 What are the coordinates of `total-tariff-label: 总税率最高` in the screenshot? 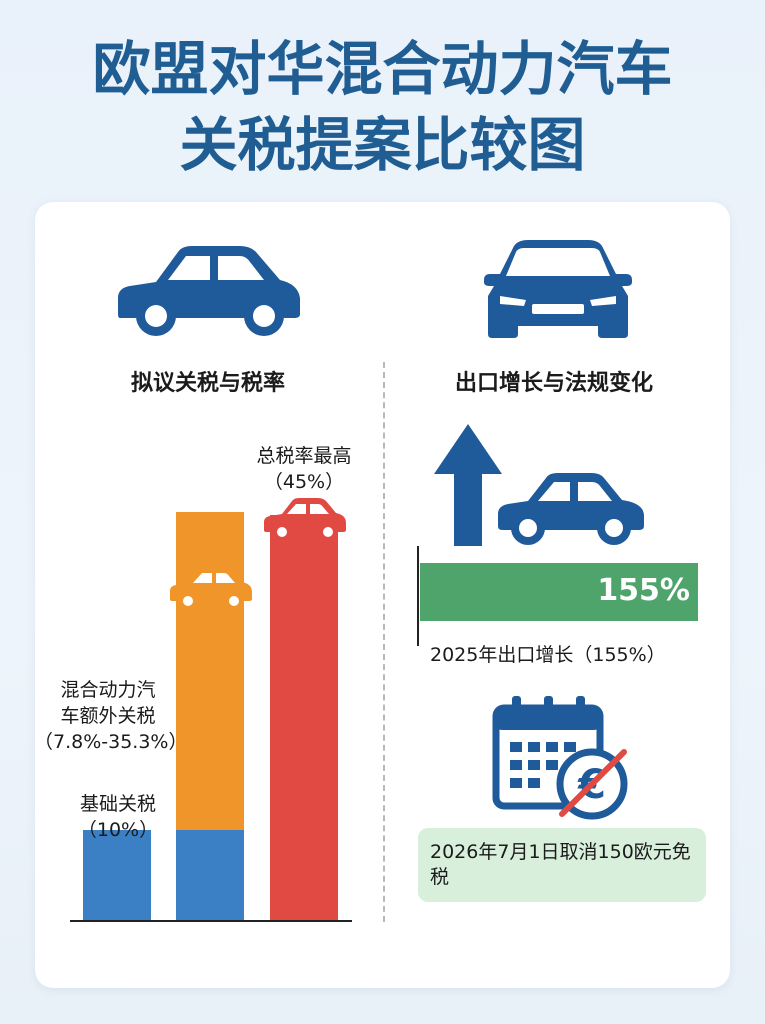 It's located at (304, 456).